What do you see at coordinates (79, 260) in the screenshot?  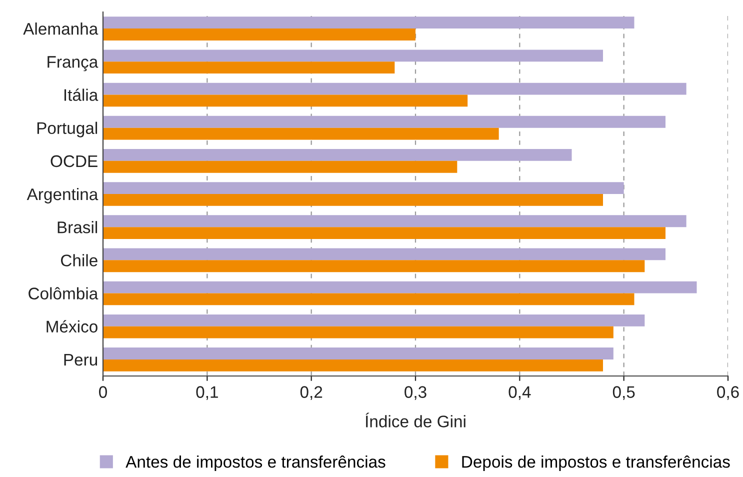 I see `y-tick-label: Chile` at bounding box center [79, 260].